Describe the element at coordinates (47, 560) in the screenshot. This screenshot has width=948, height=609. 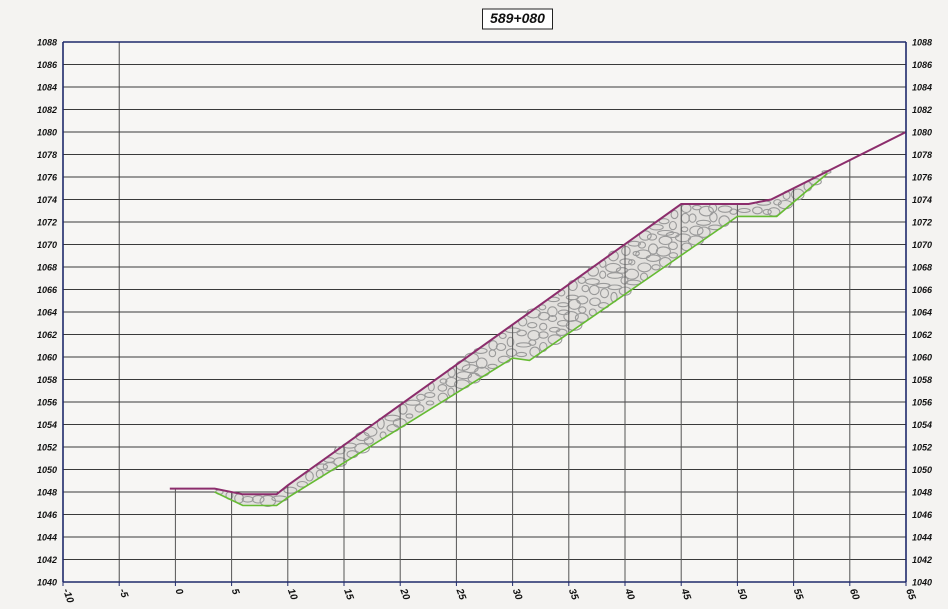
I see `y-tick-label-left: 1042` at that location.